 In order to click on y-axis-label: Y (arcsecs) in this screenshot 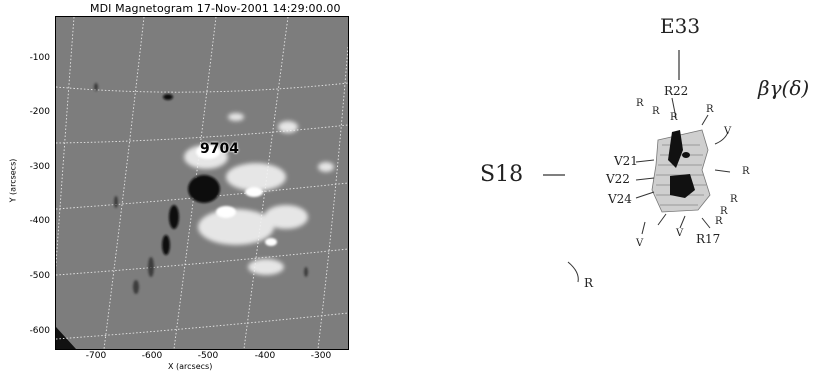, I will do `click(13, 180)`.